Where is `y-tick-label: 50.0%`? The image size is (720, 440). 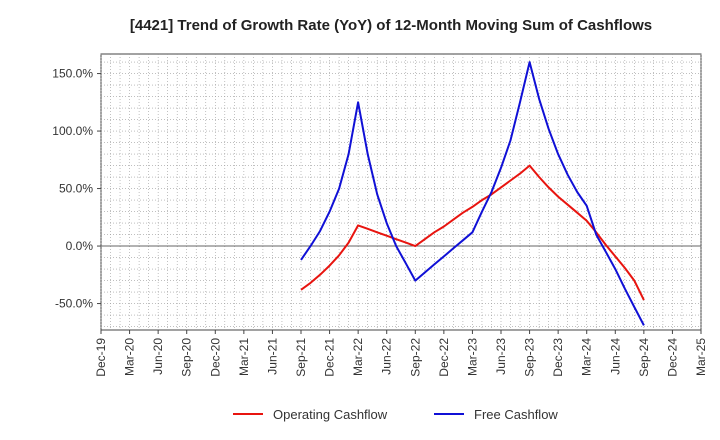 y-tick-label: 50.0% is located at coordinates (76, 189).